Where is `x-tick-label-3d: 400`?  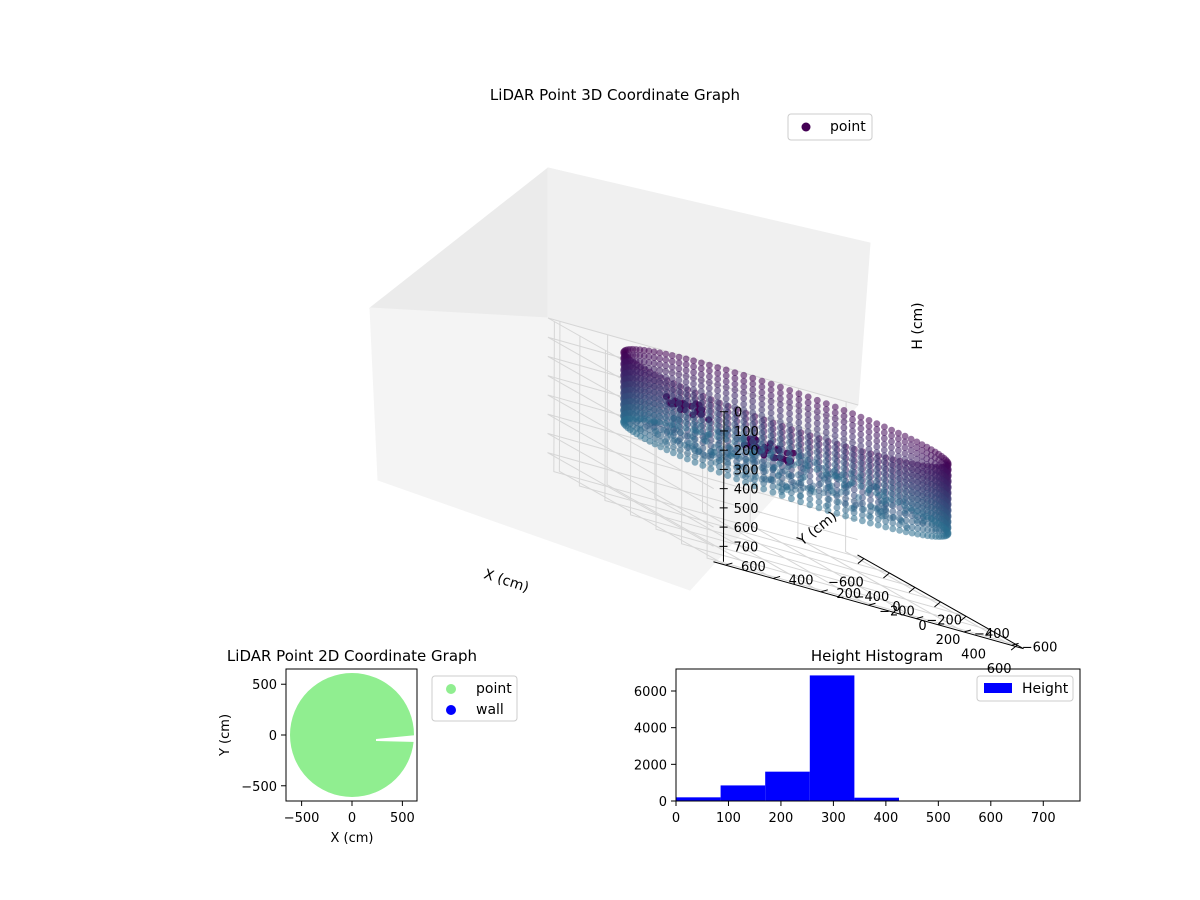
x-tick-label-3d: 400 is located at coordinates (973, 655).